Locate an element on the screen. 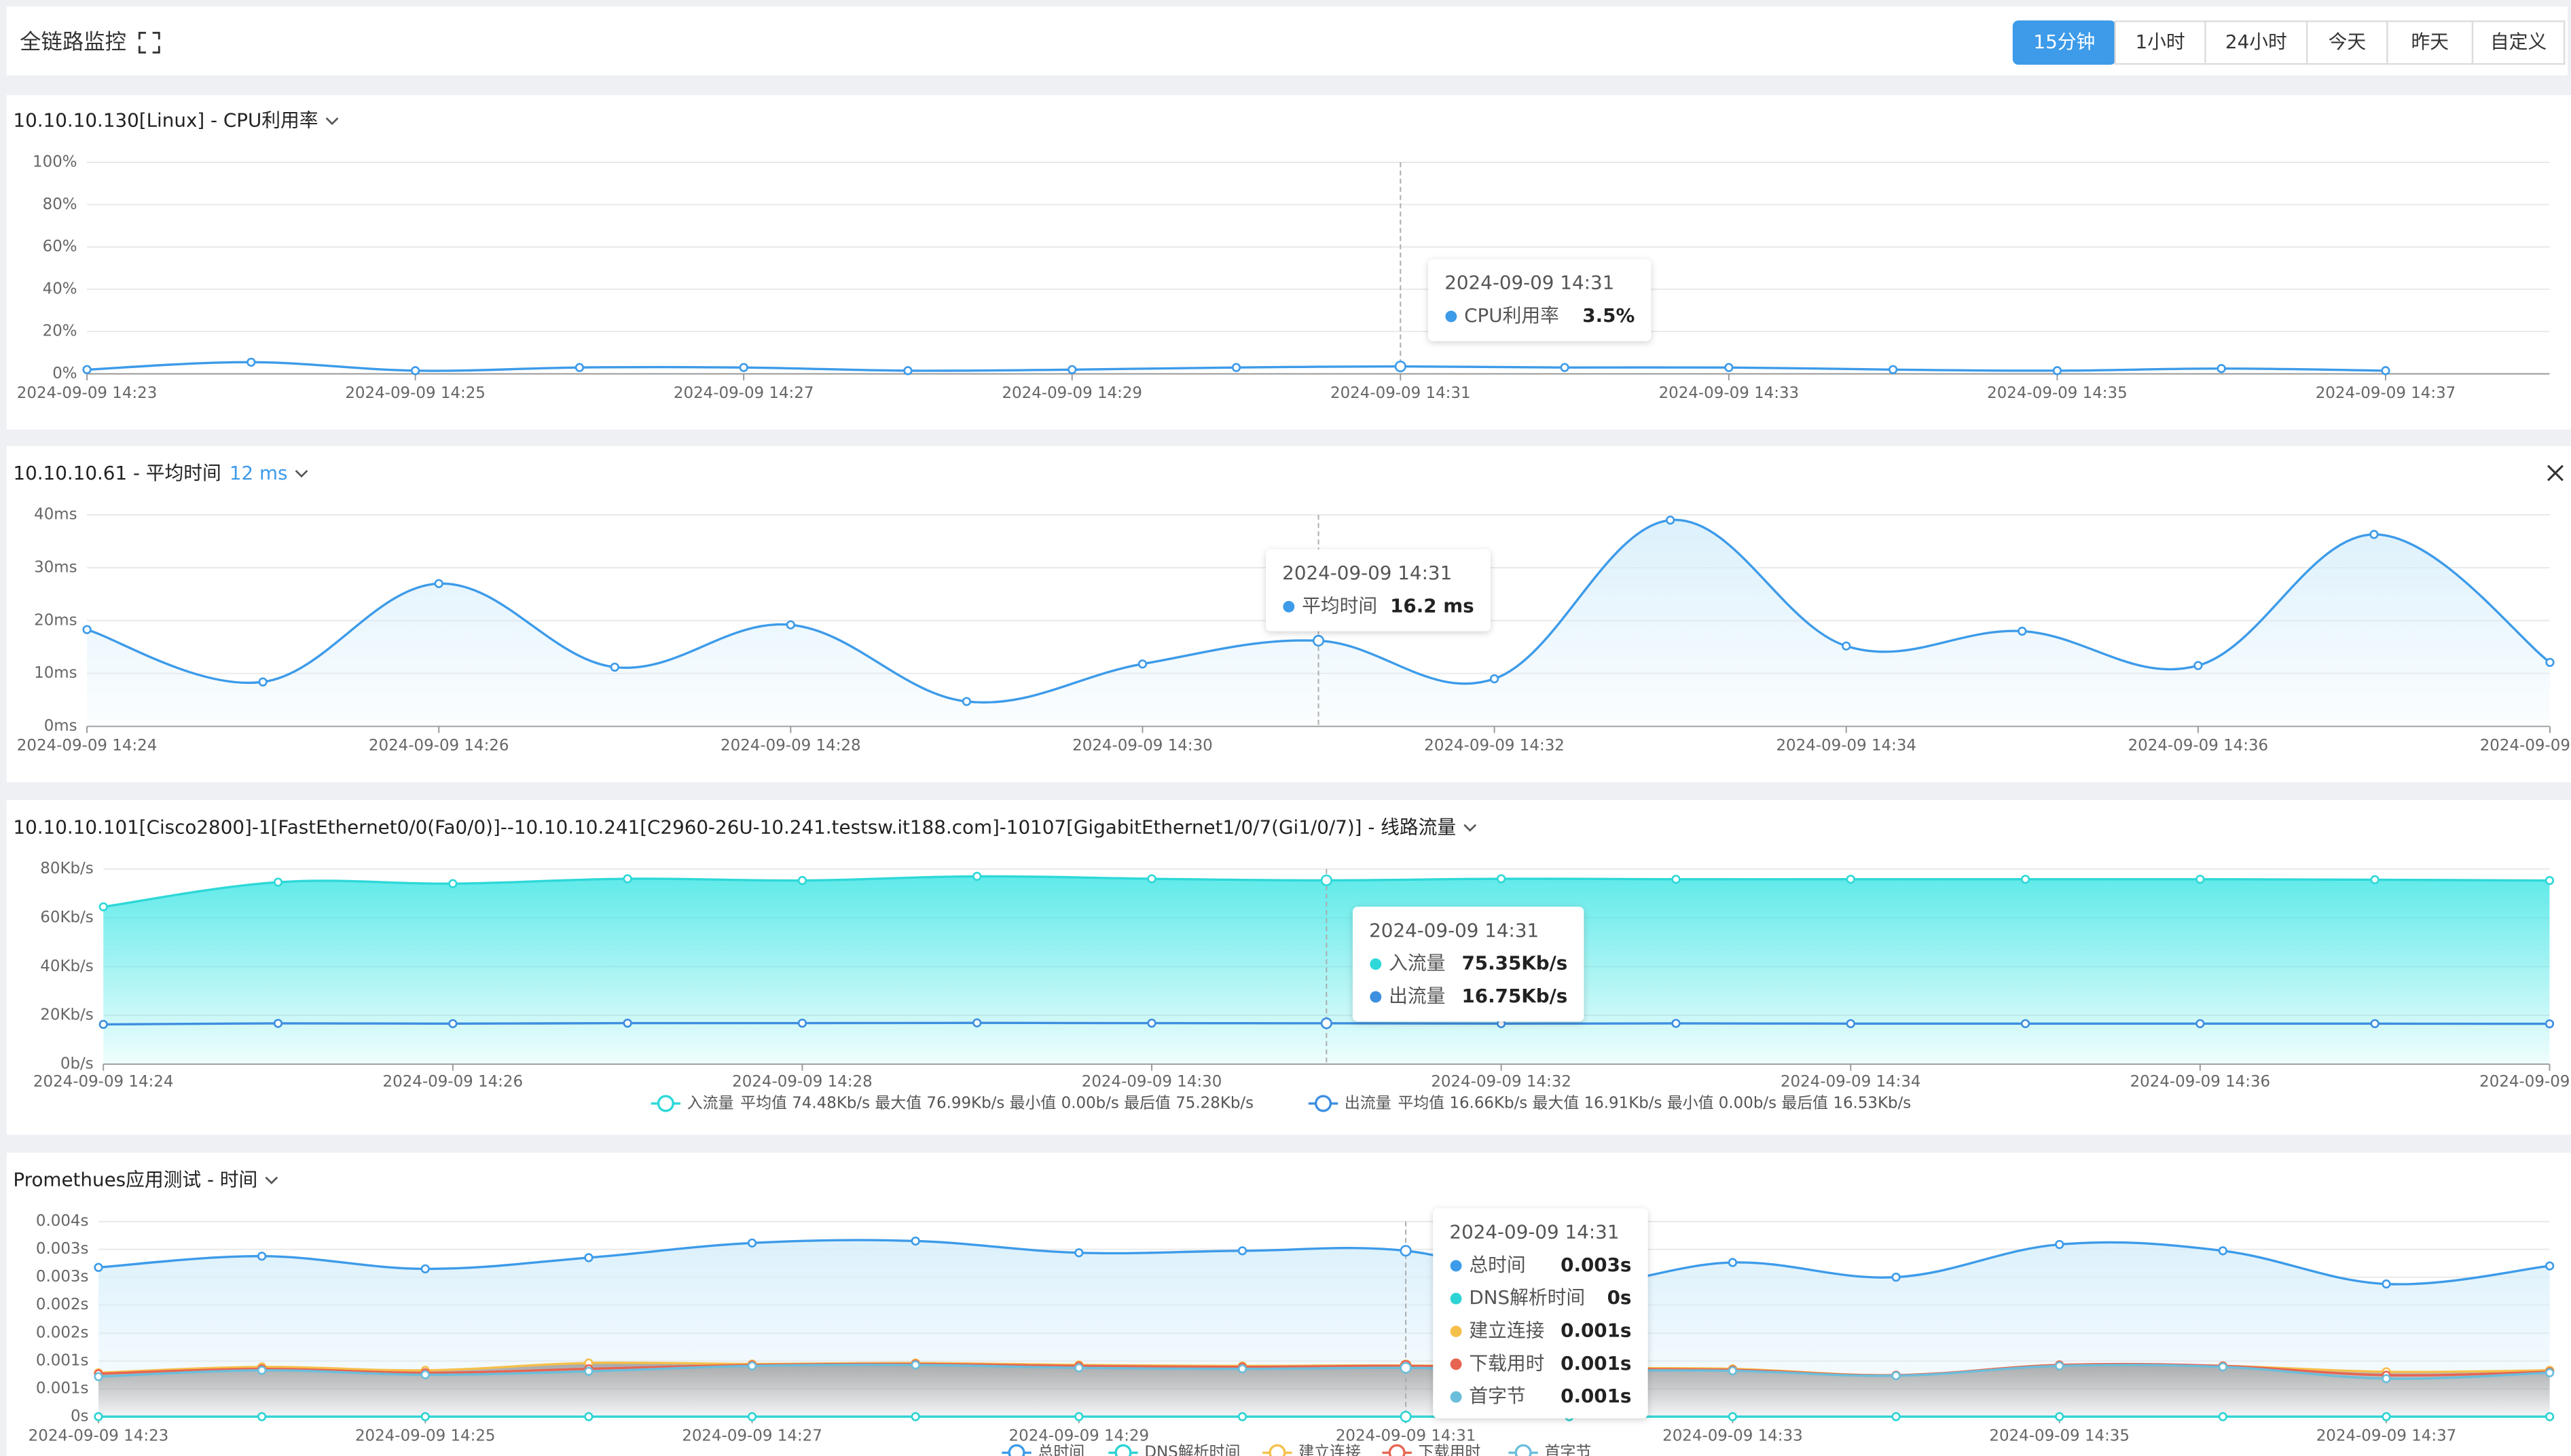 This screenshot has height=1456, width=2571. legend-label: 建立连接 is located at coordinates (1329, 1450).